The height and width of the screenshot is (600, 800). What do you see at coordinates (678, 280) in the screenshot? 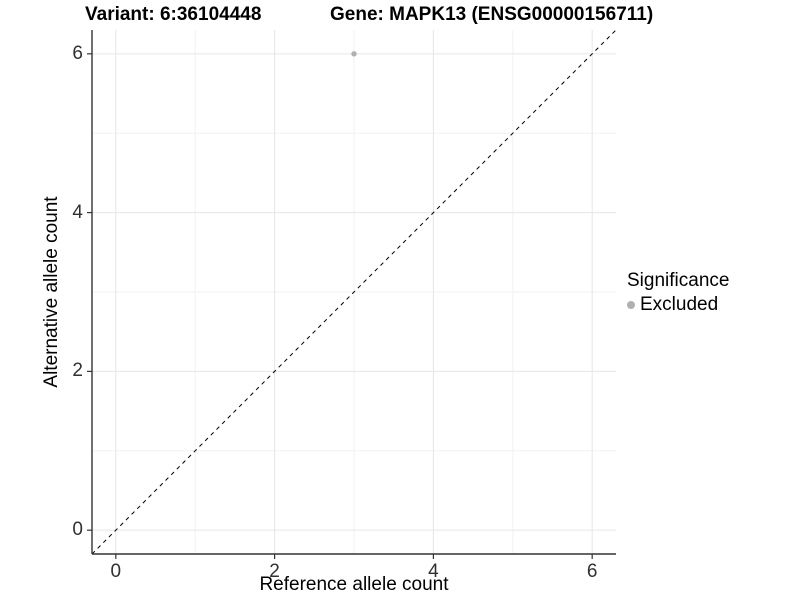
I see `legend-title: Significance` at bounding box center [678, 280].